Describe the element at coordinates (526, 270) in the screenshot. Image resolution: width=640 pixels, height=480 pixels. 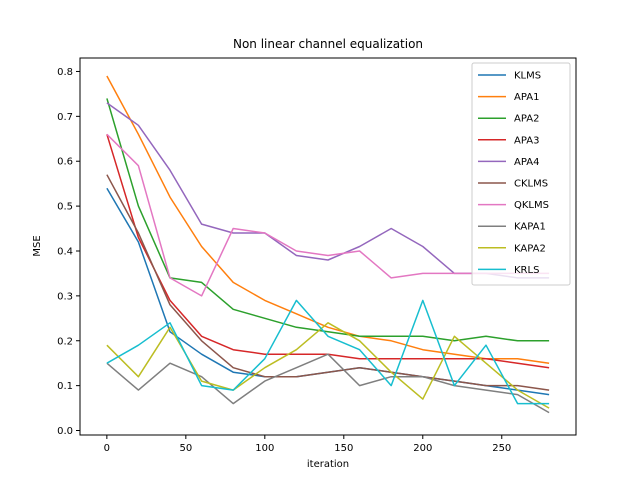
I see `legend-label-krls: KRLS` at that location.